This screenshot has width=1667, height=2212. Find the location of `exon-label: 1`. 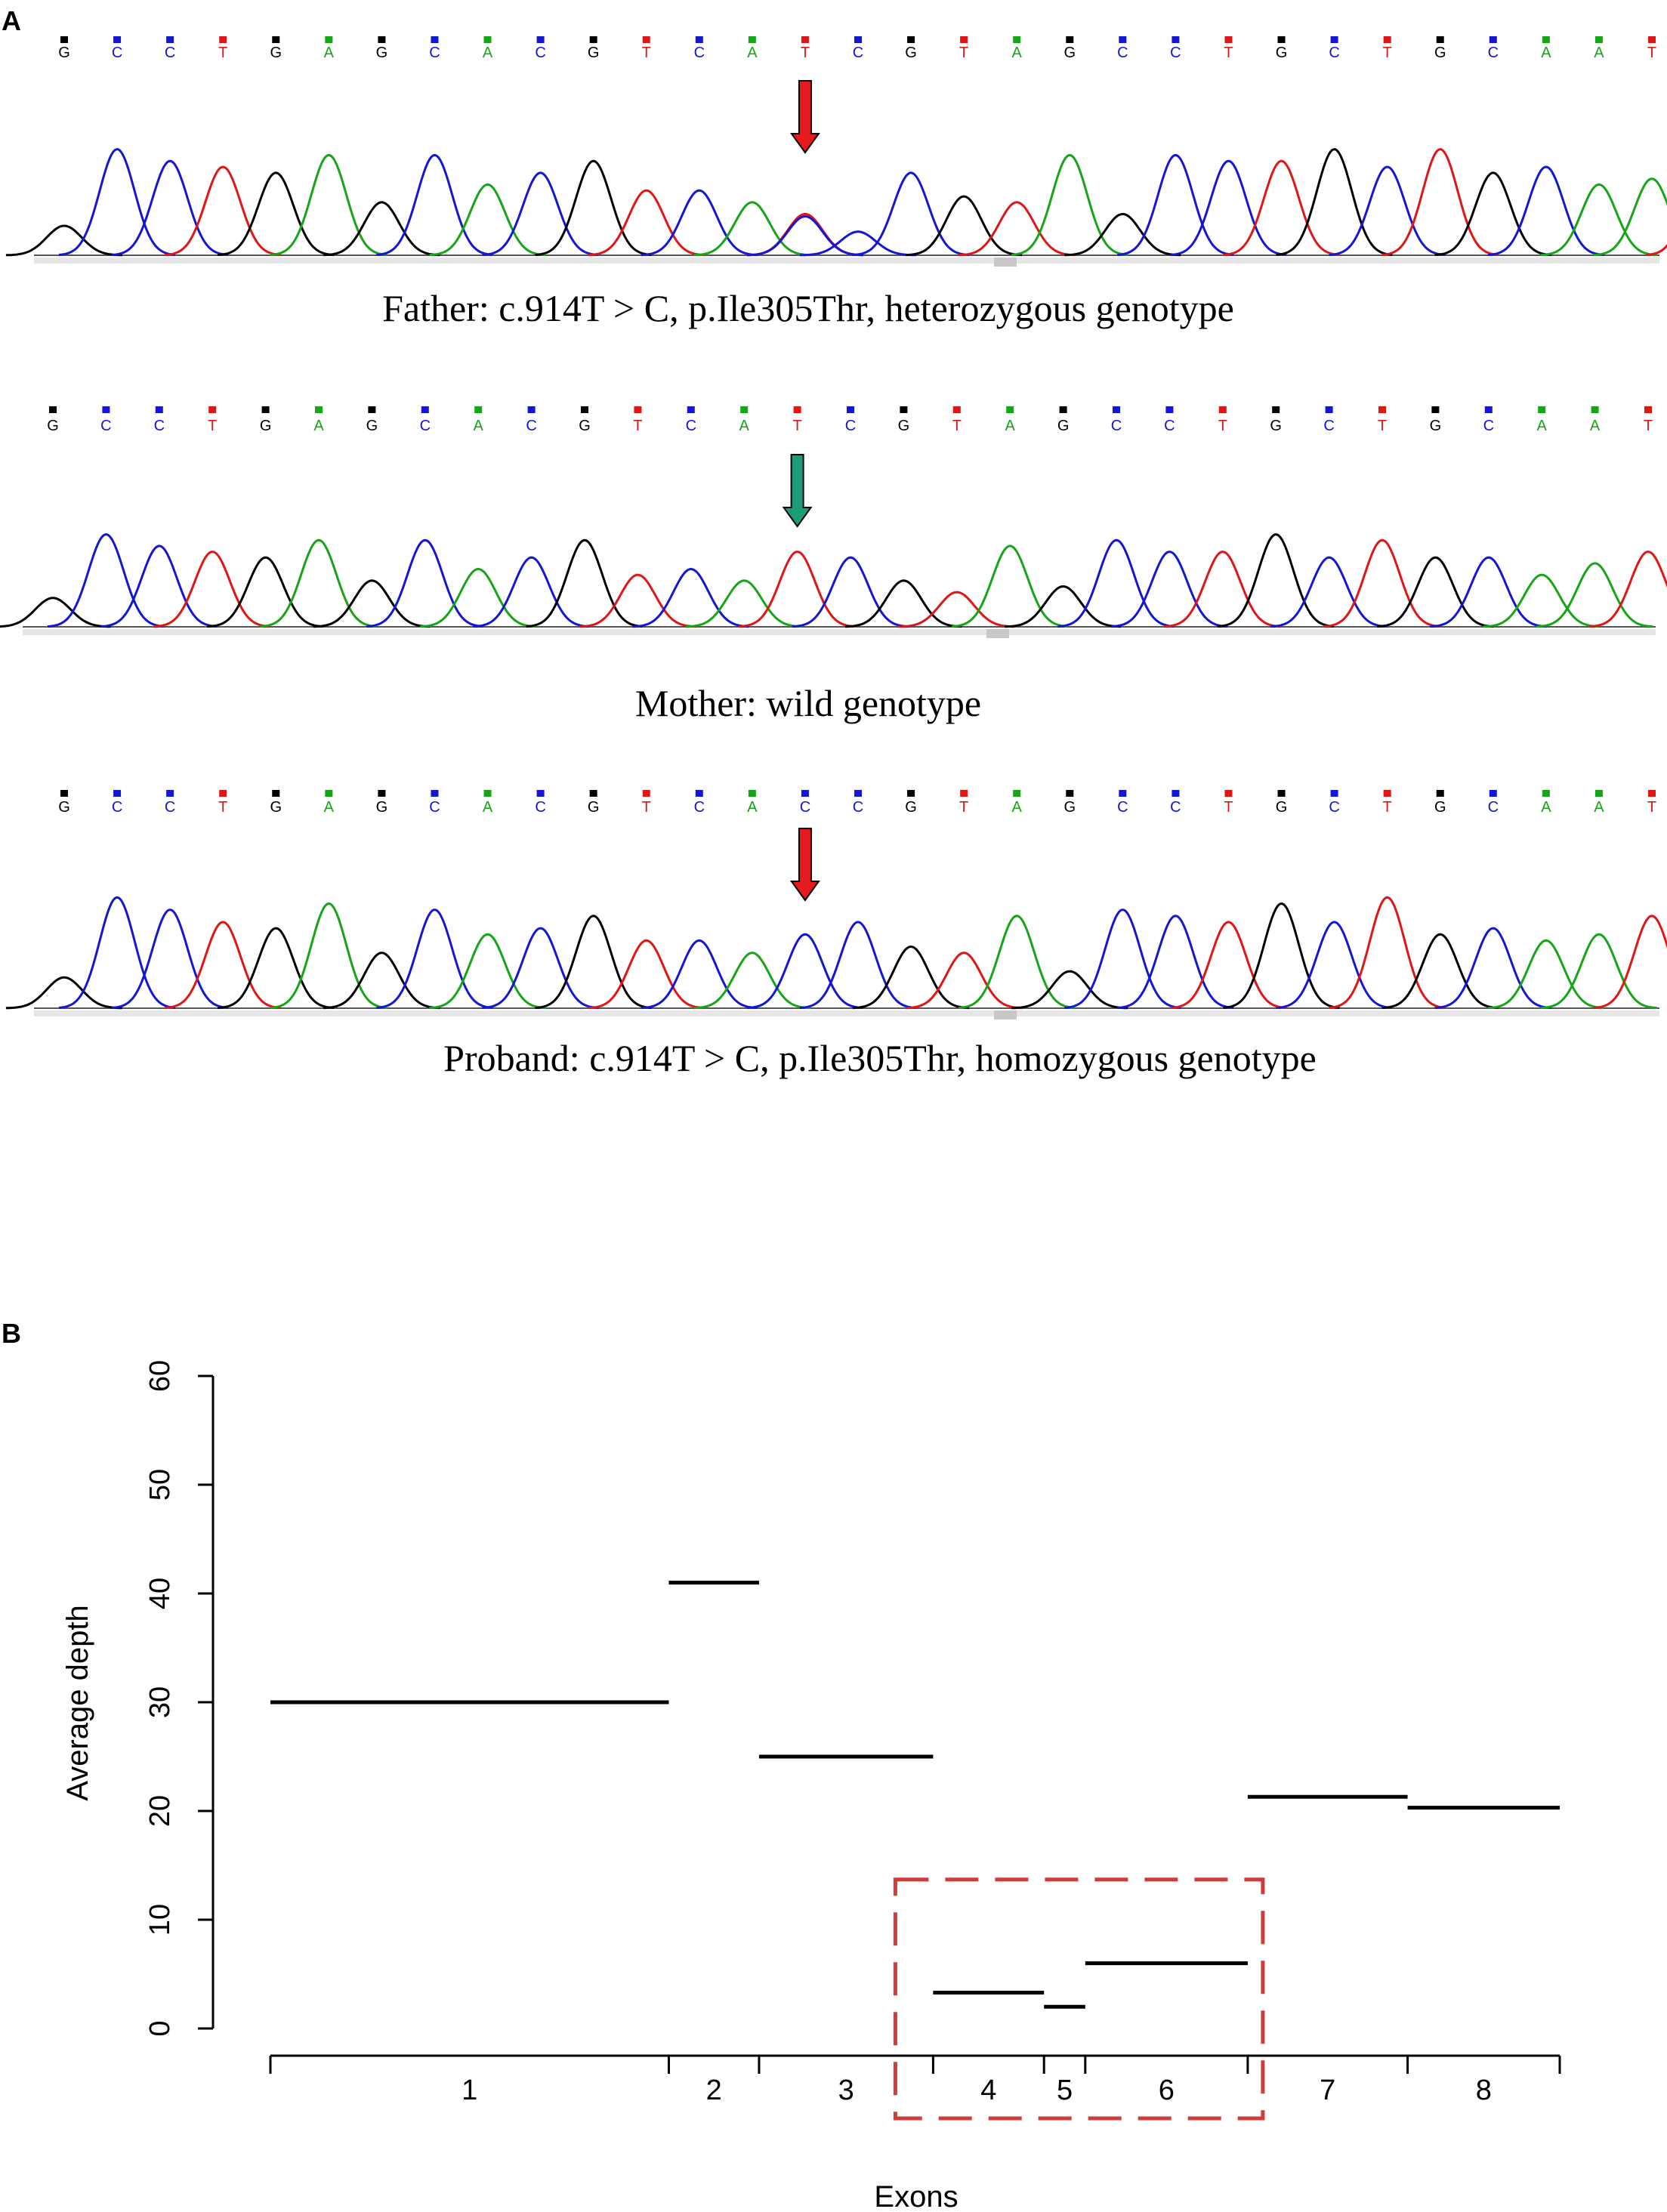

exon-label: 1 is located at coordinates (469, 2090).